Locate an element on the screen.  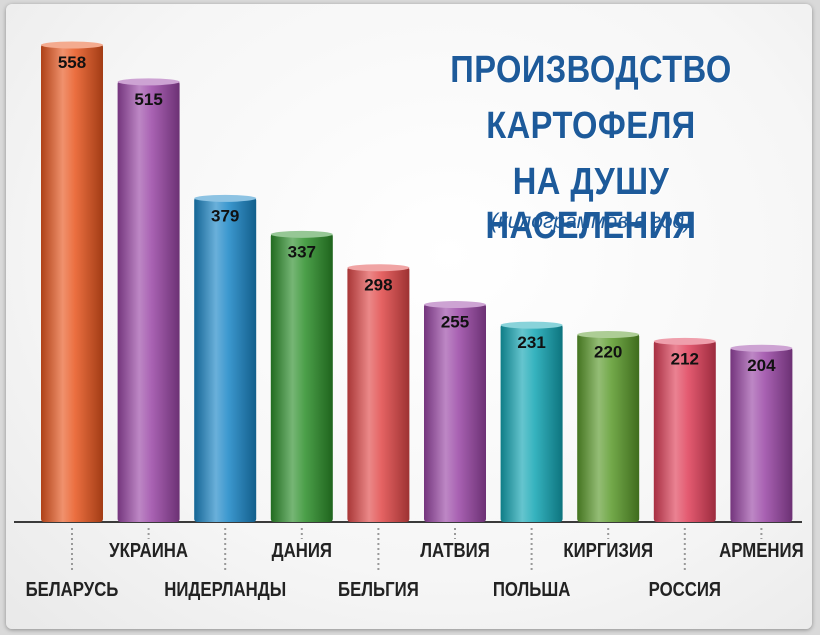
value-label-4: 337 is located at coordinates (302, 251).